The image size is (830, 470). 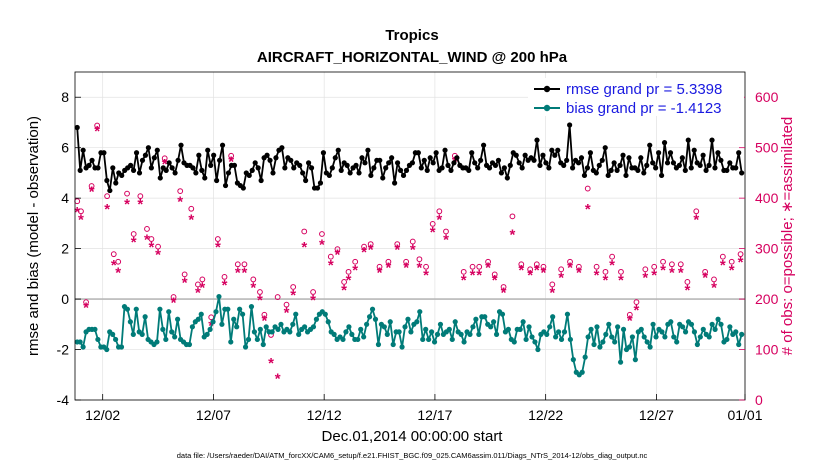 What do you see at coordinates (644, 89) in the screenshot?
I see `legend-rmse-text: rmse grand pr = 5.3398` at bounding box center [644, 89].